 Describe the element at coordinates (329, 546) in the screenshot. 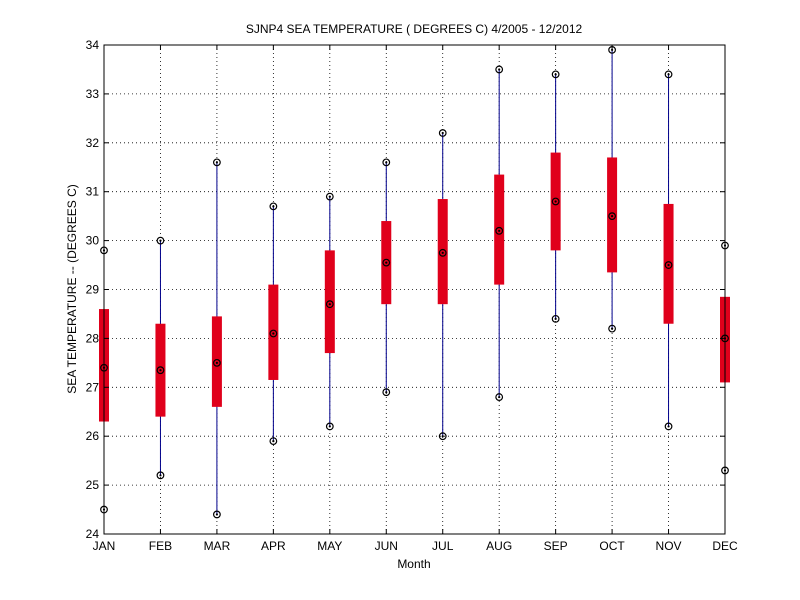

I see `x-tick-label: MAY` at that location.